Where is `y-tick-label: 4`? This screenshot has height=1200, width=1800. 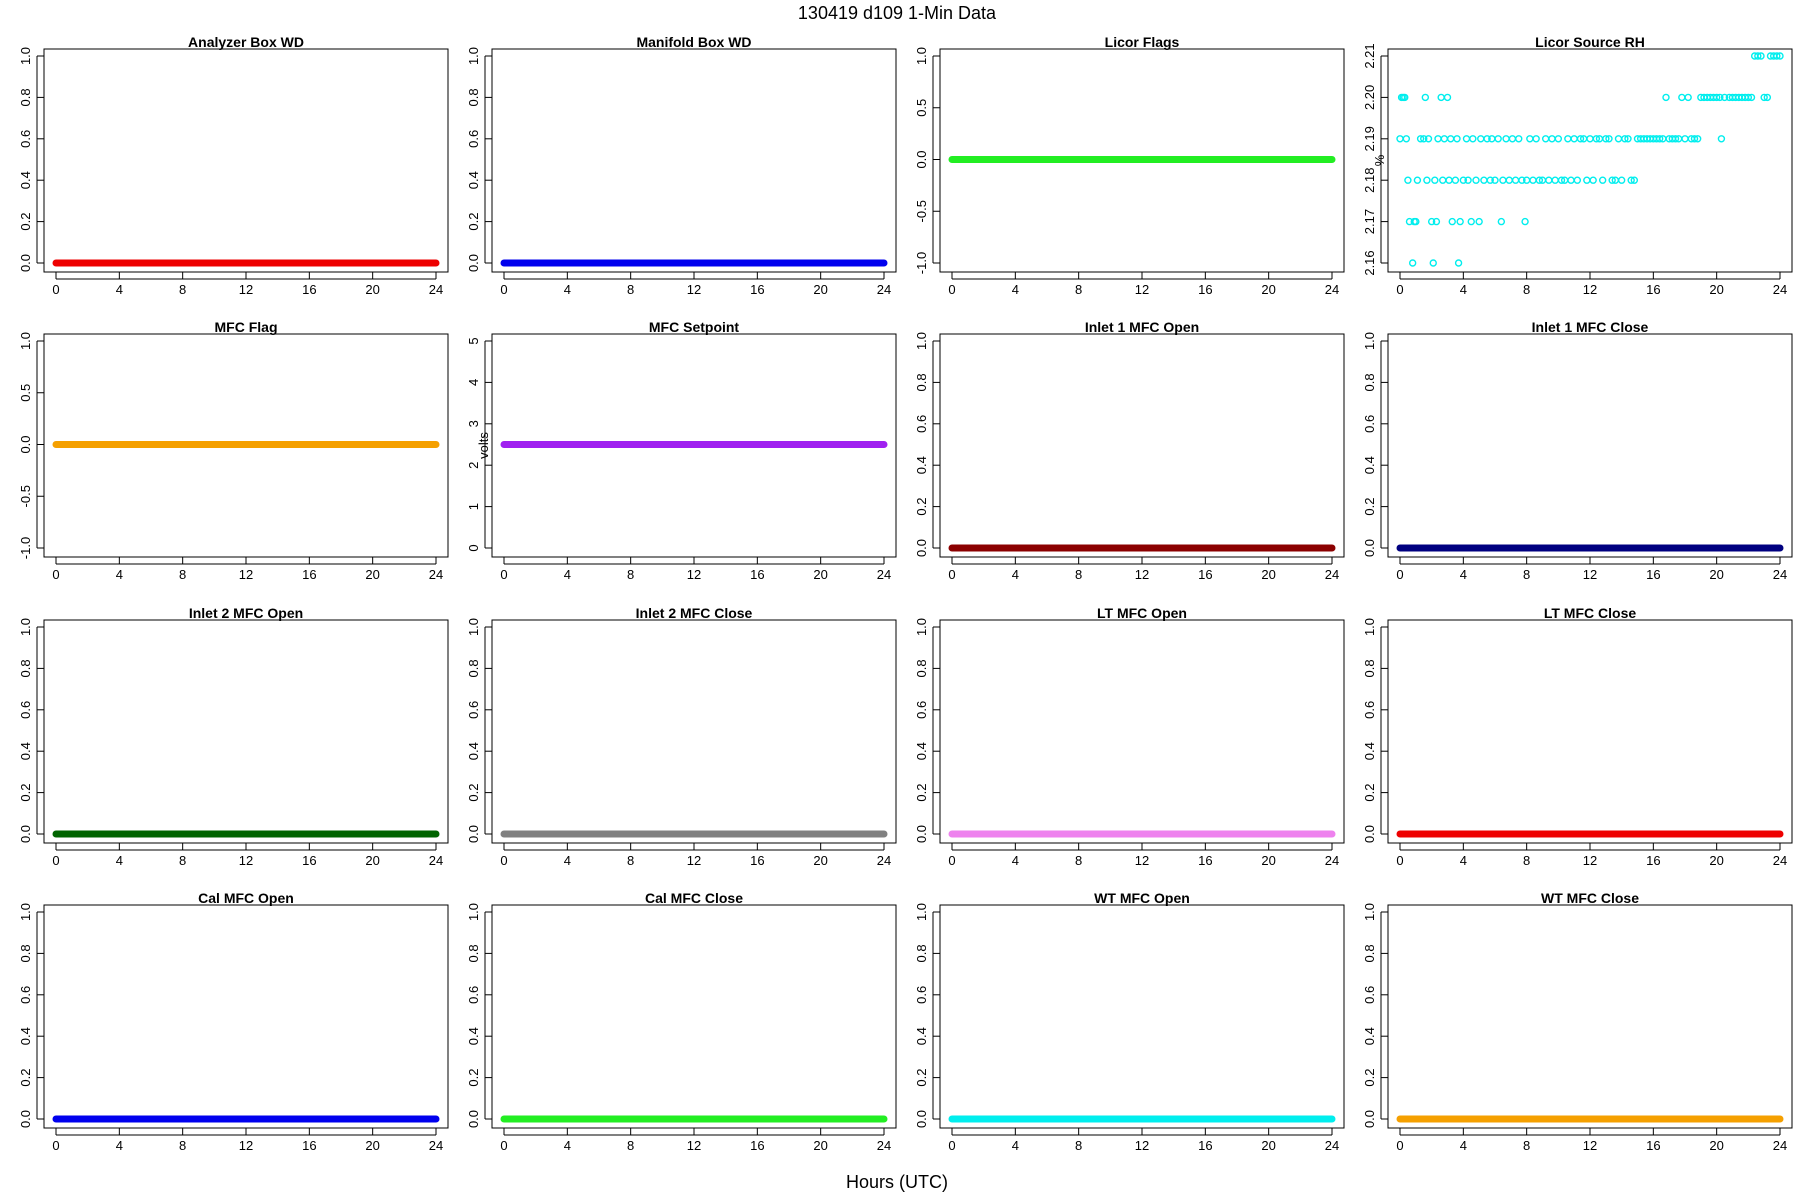 y-tick-label: 4 is located at coordinates (473, 382).